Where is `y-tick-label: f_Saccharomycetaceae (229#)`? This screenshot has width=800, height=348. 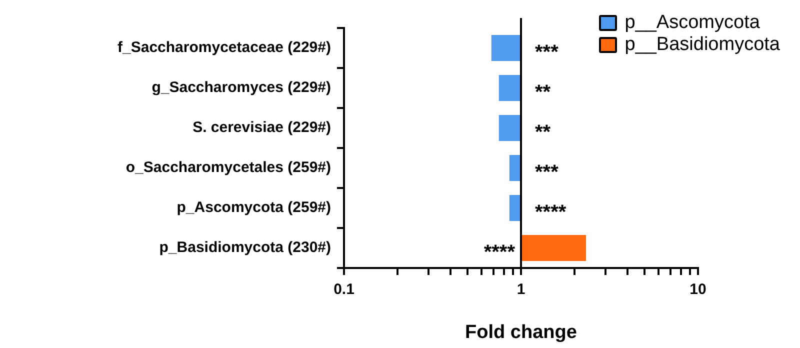
y-tick-label: f_Saccharomycetaceae (229#) is located at coordinates (224, 47).